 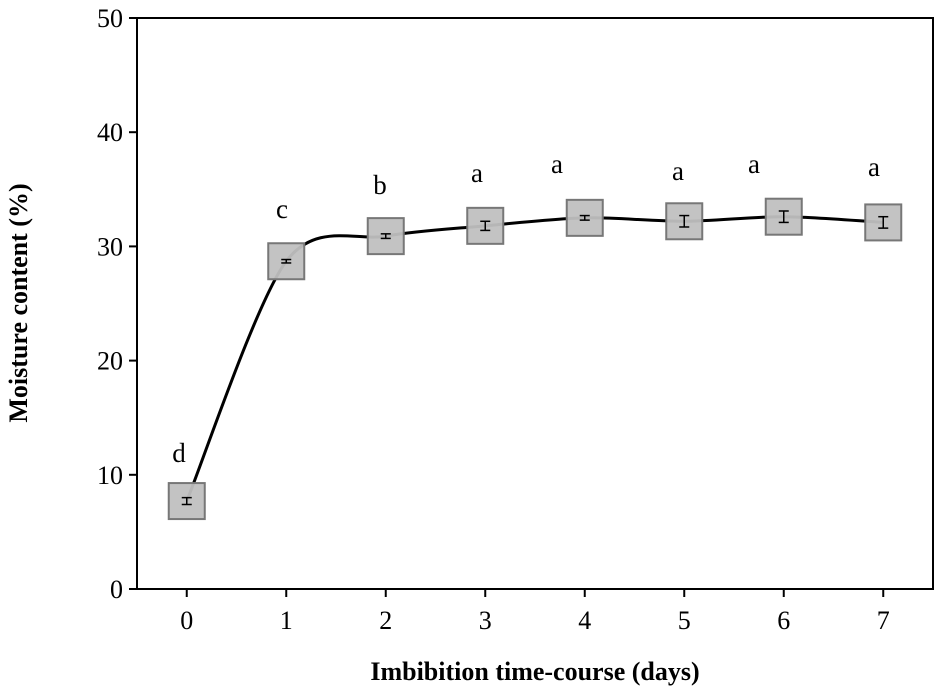 What do you see at coordinates (783, 620) in the screenshot?
I see `x-tick-label: 6` at bounding box center [783, 620].